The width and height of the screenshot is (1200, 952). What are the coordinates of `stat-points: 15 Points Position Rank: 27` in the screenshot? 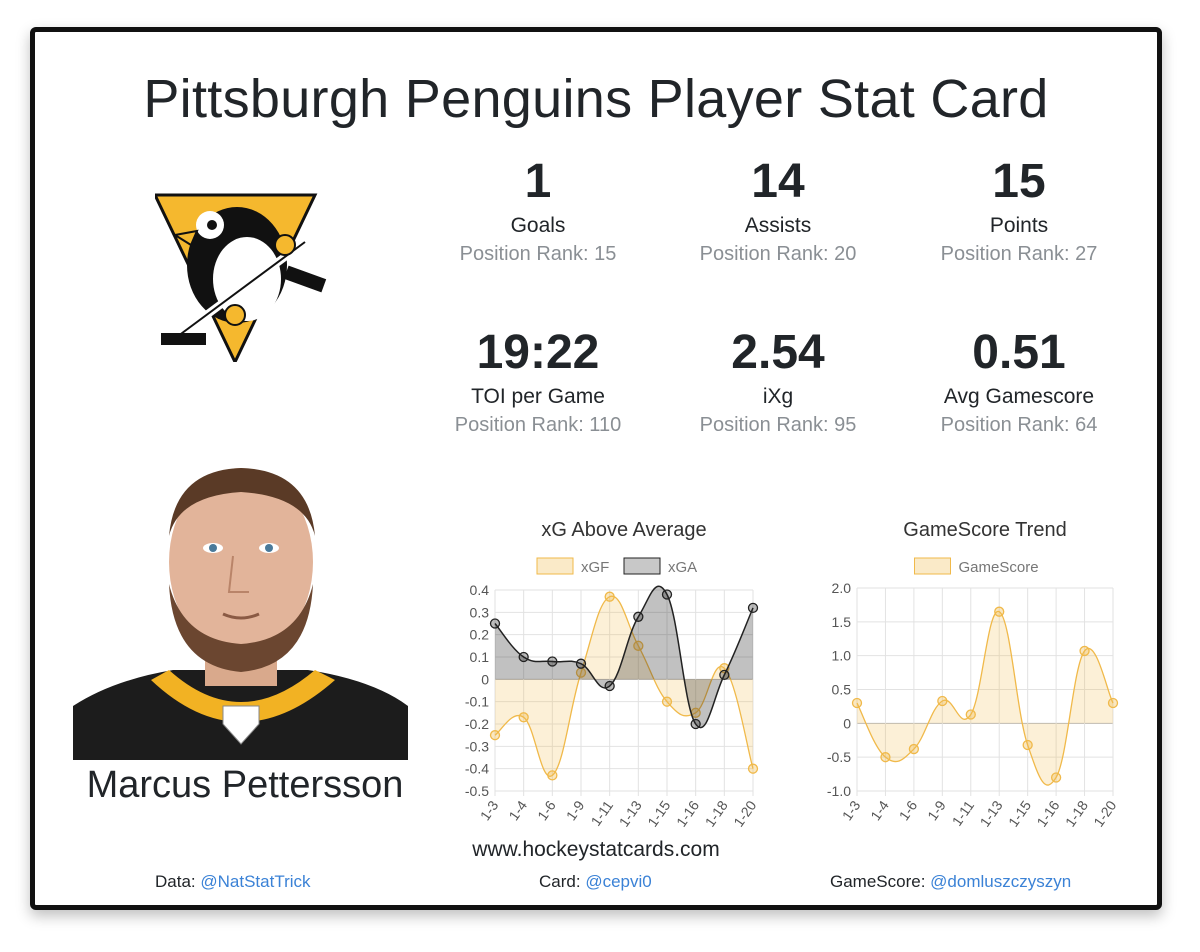 It's located at (1019, 211).